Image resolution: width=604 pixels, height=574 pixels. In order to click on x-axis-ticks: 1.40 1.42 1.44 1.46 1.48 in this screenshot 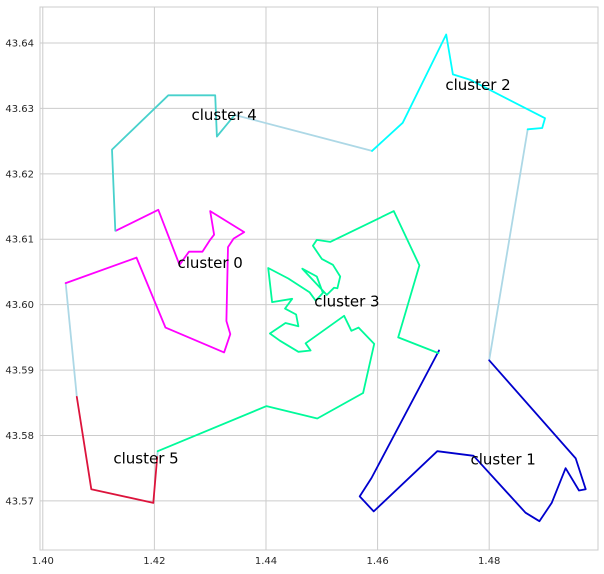, I will do `click(266, 561)`.